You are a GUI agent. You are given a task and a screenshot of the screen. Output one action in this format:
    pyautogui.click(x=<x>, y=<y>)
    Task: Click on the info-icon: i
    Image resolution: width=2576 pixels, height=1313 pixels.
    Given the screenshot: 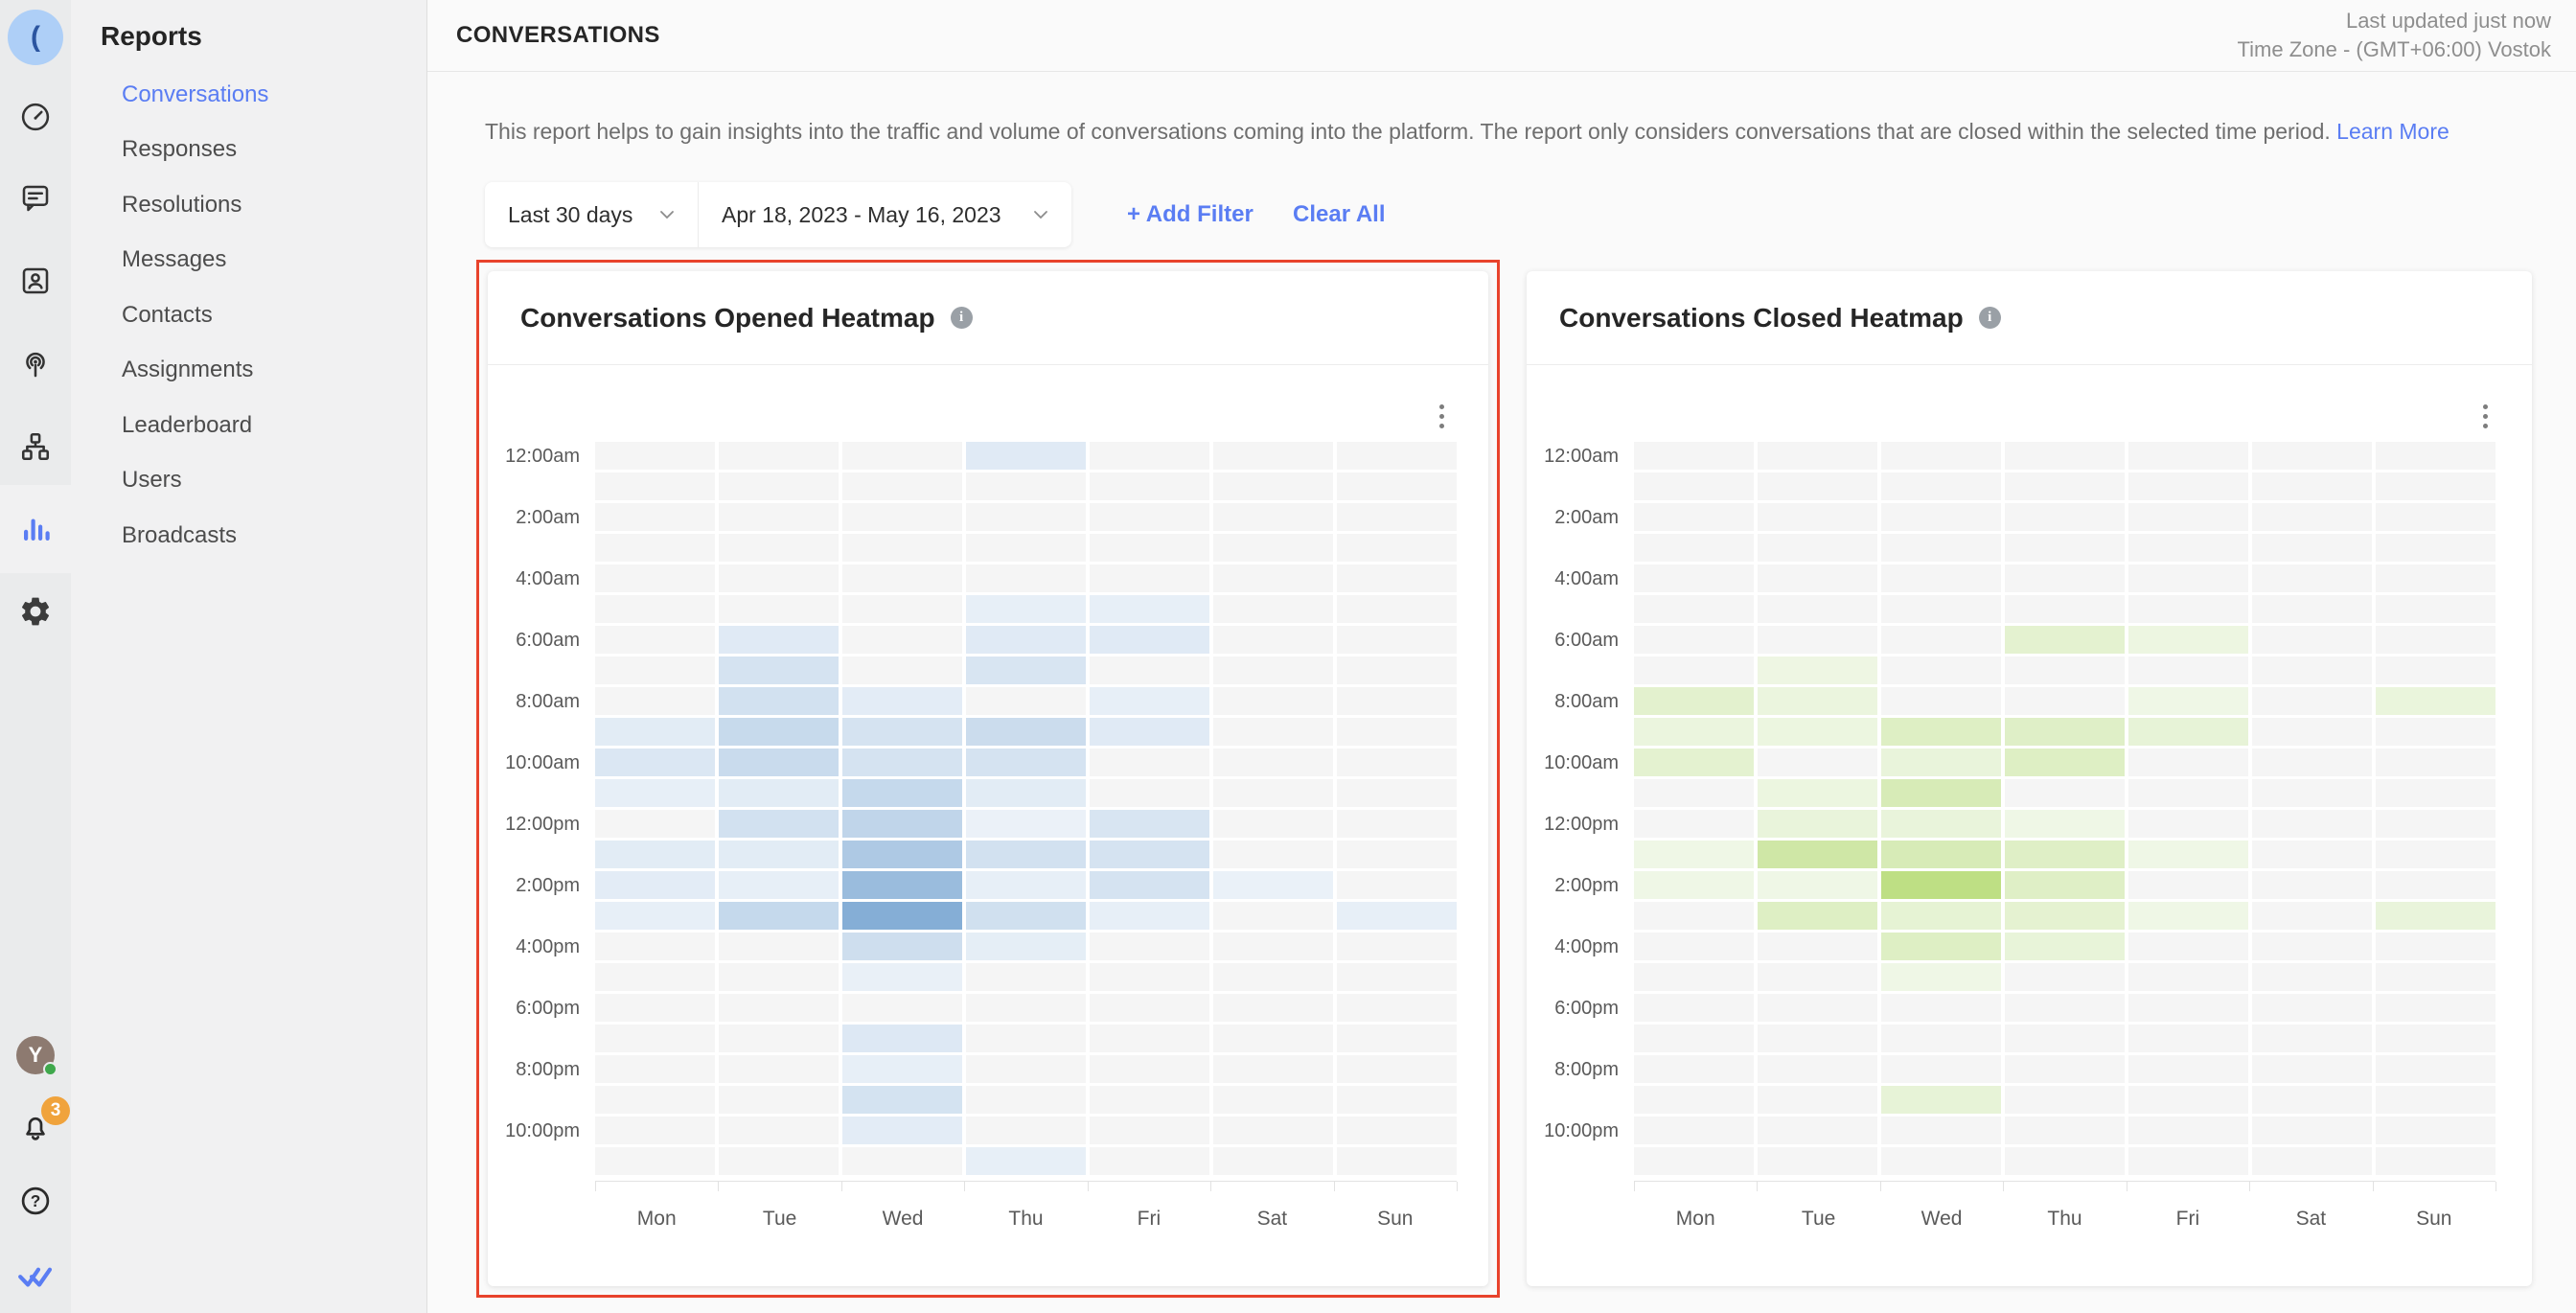 What is the action you would take?
    pyautogui.click(x=961, y=318)
    